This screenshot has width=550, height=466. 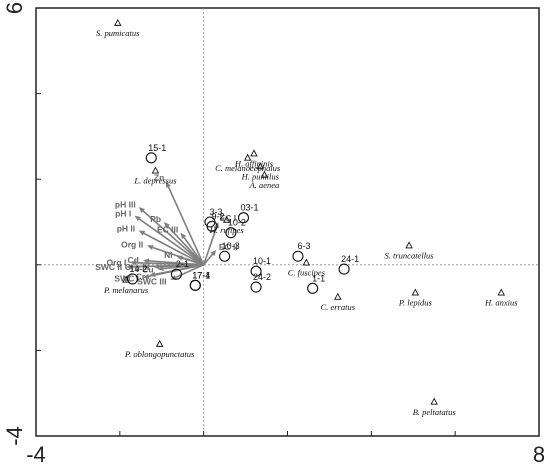 I want to click on species-label: L. depressus, so click(x=155, y=181).